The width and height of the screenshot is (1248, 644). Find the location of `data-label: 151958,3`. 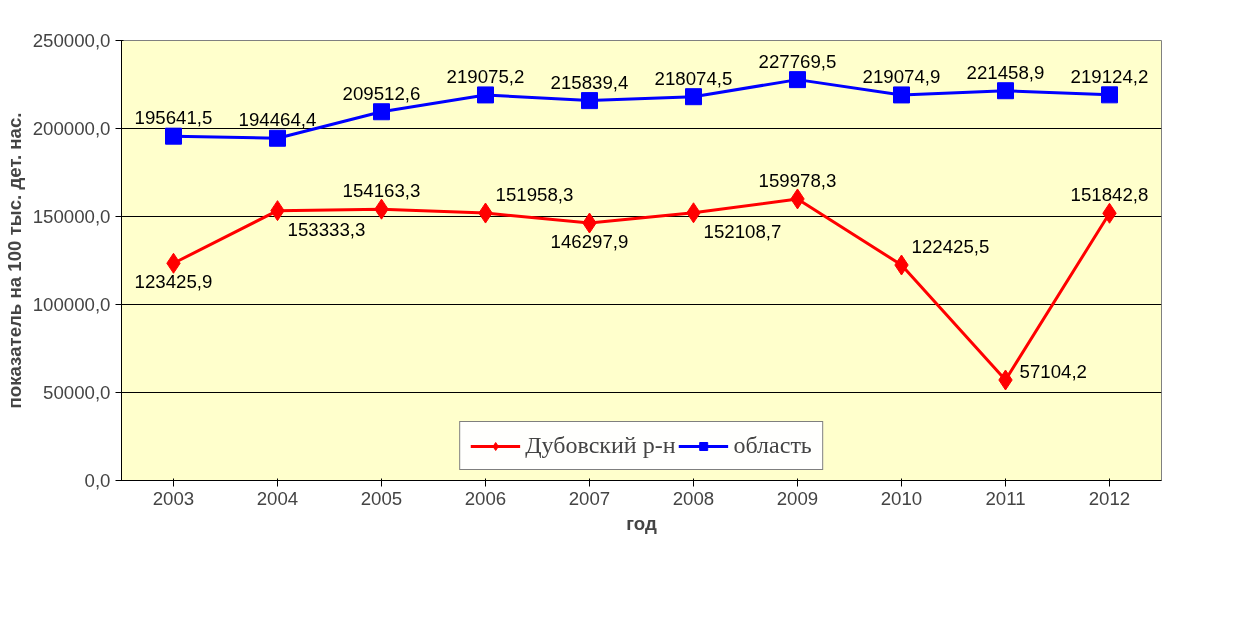

data-label: 151958,3 is located at coordinates (534, 195).